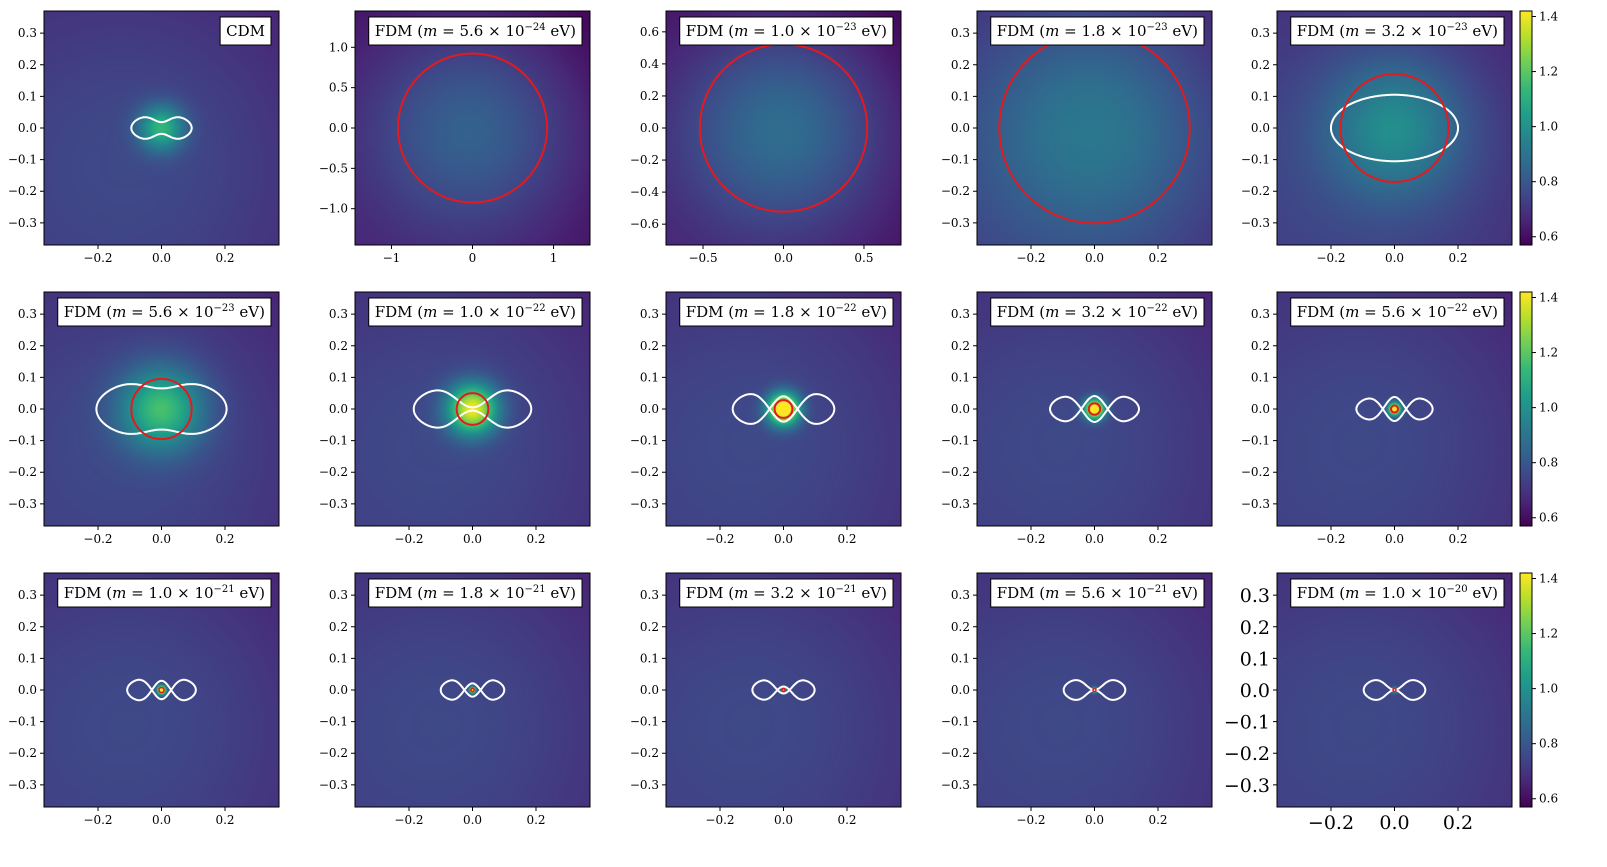 The image size is (1607, 867). I want to click on panel-label: FDM (m = 1.8 × 10−21 eV), so click(475, 593).